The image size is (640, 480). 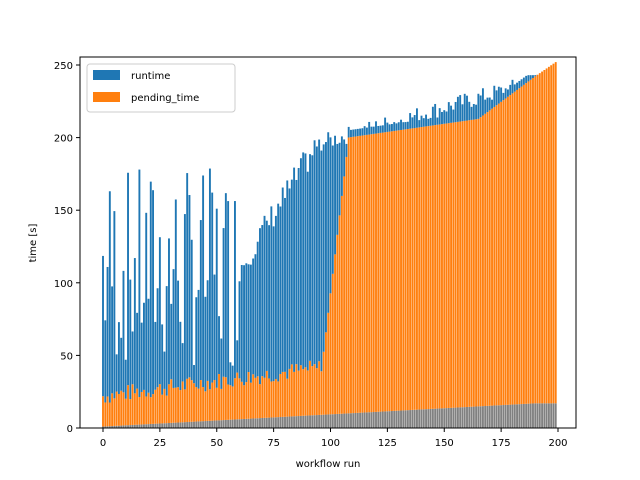 What do you see at coordinates (273, 443) in the screenshot?
I see `svg-text: 75` at bounding box center [273, 443].